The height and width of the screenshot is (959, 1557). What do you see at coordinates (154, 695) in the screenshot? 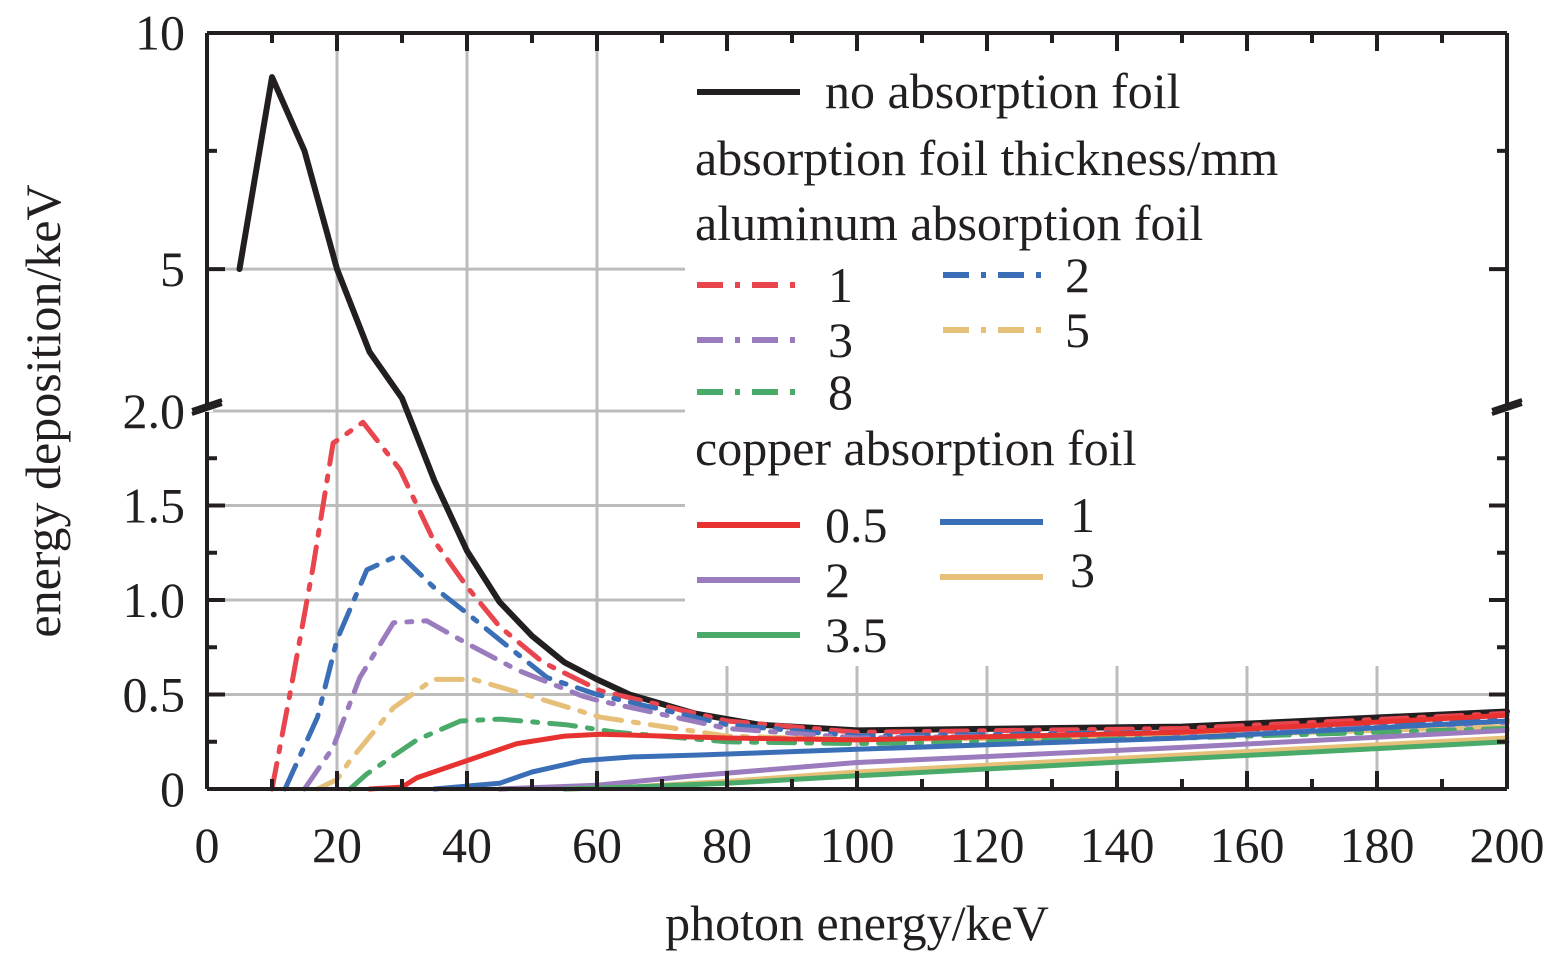
I see `y-tick-label: 0.5` at bounding box center [154, 695].